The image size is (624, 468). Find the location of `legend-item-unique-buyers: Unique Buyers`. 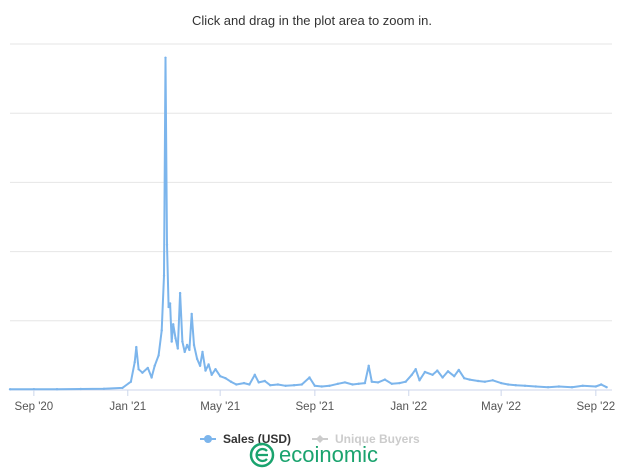

legend-item-unique-buyers: Unique Buyers is located at coordinates (366, 439).